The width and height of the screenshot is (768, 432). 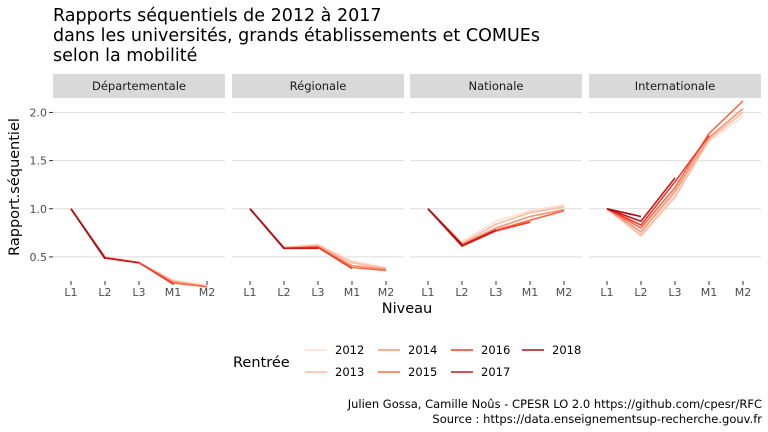 I want to click on facet-panel: Internationale L1 L2 L3 M1 M2, so click(x=675, y=186).